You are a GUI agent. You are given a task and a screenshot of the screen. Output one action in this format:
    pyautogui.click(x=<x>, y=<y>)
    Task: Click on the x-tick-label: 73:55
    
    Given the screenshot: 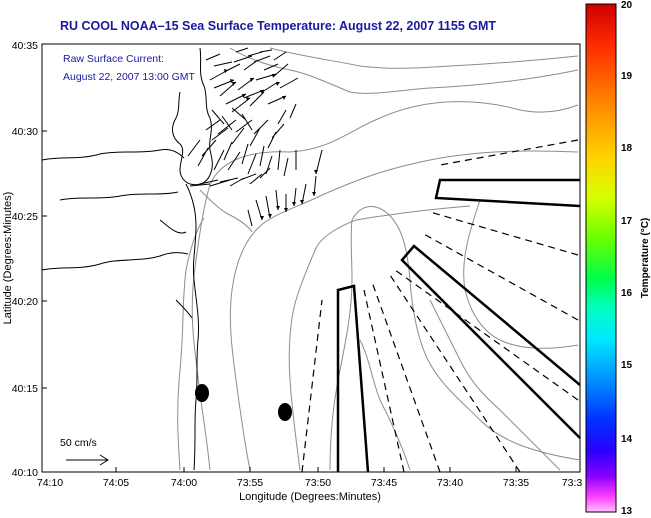 What is the action you would take?
    pyautogui.click(x=250, y=483)
    